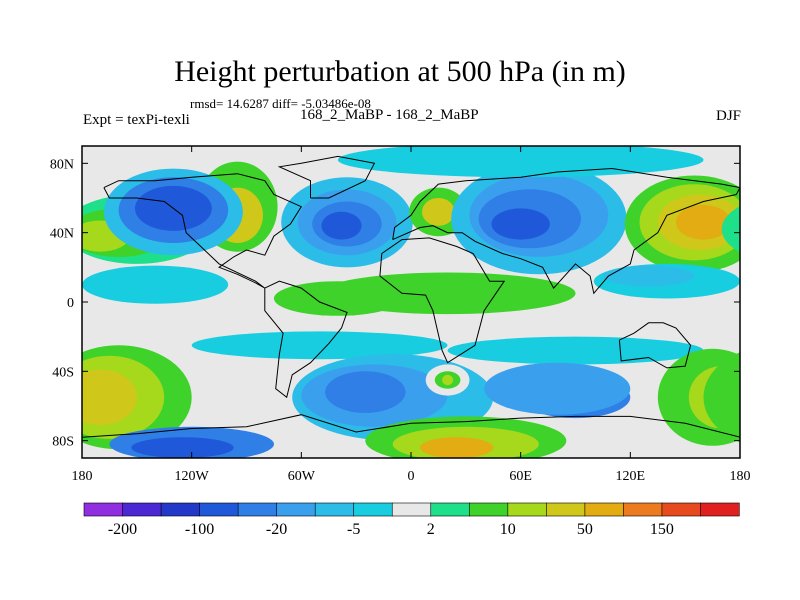  Describe the element at coordinates (276, 529) in the screenshot. I see `colorbar-label: -20` at that location.